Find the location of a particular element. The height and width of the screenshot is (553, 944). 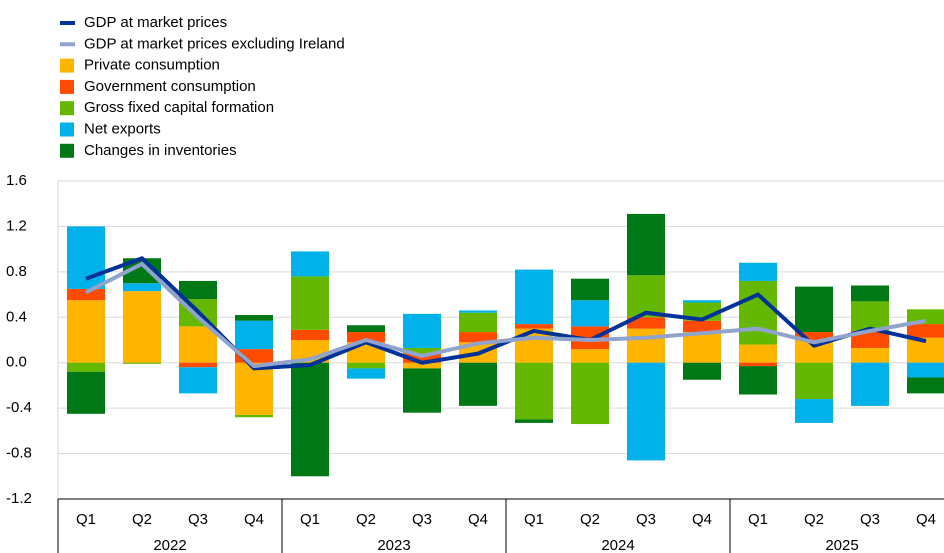

group-label: 2022 is located at coordinates (169, 545).